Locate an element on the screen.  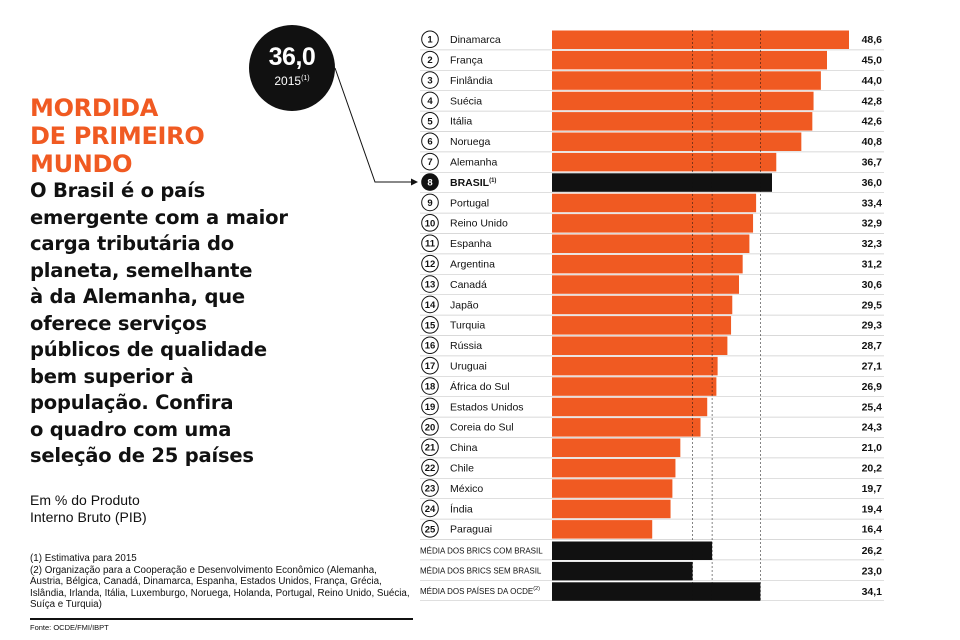
value-label: 32,9 is located at coordinates (872, 224).